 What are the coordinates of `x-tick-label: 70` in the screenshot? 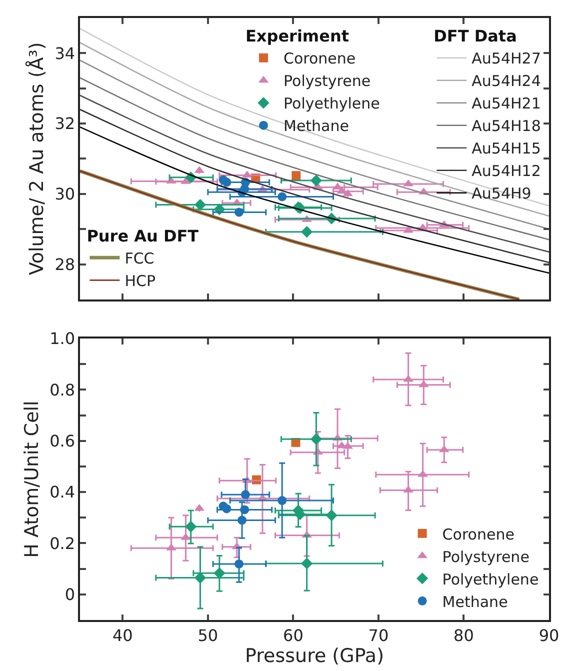 It's located at (378, 635).